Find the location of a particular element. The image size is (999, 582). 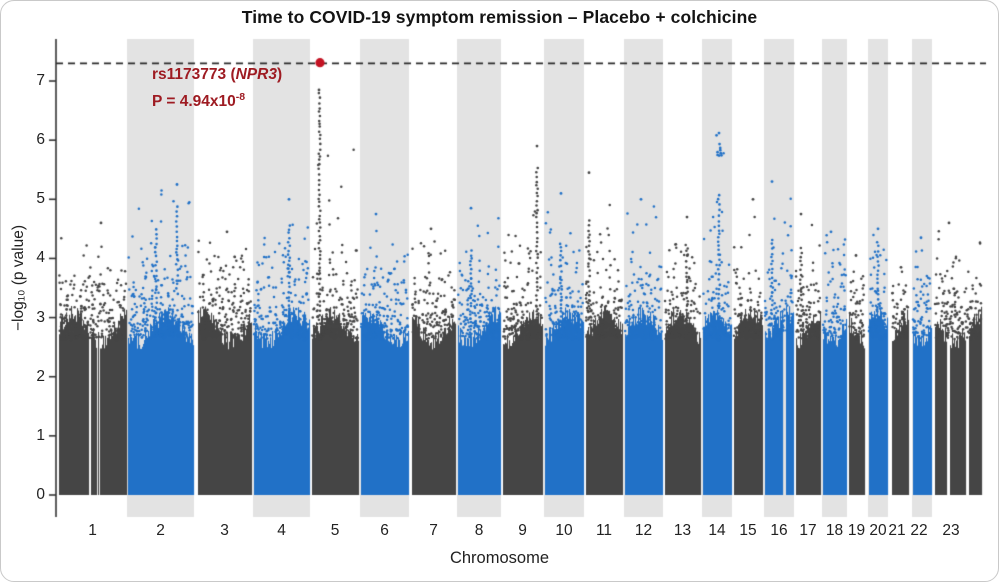

x-chromosome-label: 4 is located at coordinates (281, 530).